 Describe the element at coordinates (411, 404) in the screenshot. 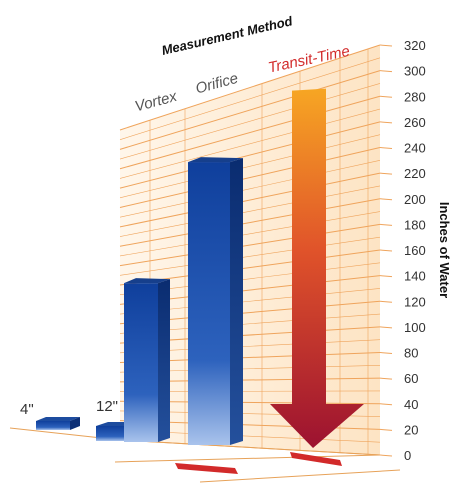

I see `y-tick-label: 40` at that location.